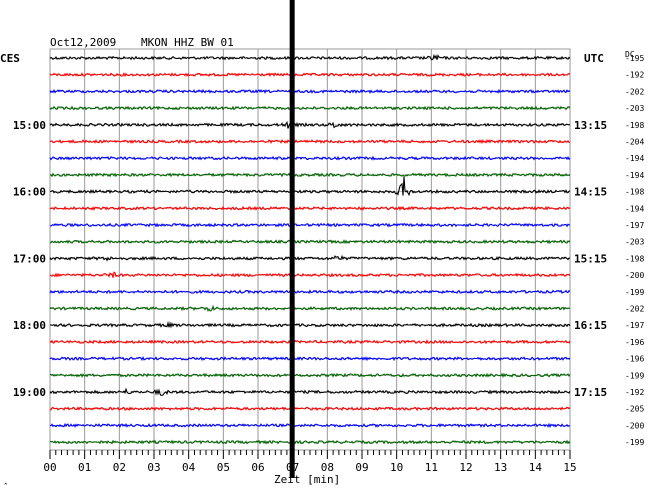  What do you see at coordinates (29, 258) in the screenshot?
I see `left-time-label: 17:00` at bounding box center [29, 258].